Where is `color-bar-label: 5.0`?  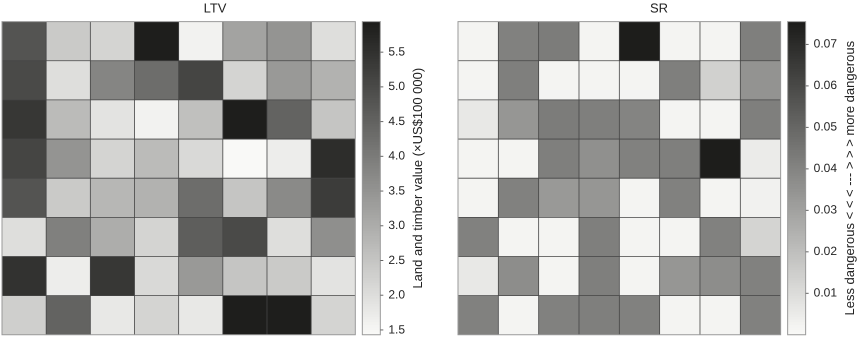 color-bar-label: 5.0 is located at coordinates (397, 86).